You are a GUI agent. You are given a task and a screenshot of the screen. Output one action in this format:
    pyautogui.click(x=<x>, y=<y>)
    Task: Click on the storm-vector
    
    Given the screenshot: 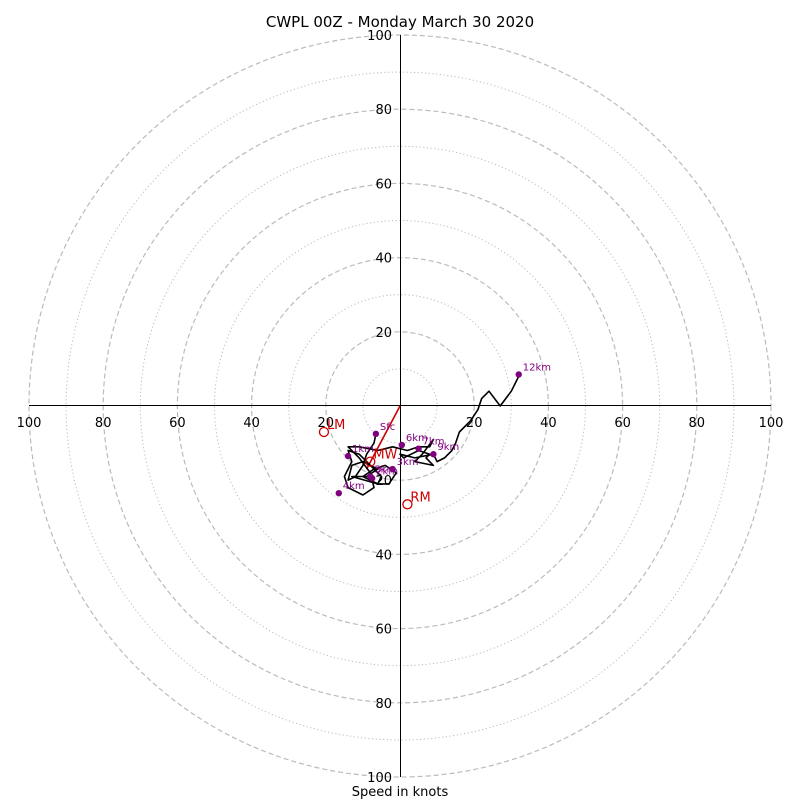 What is the action you would take?
    pyautogui.click(x=383, y=437)
    